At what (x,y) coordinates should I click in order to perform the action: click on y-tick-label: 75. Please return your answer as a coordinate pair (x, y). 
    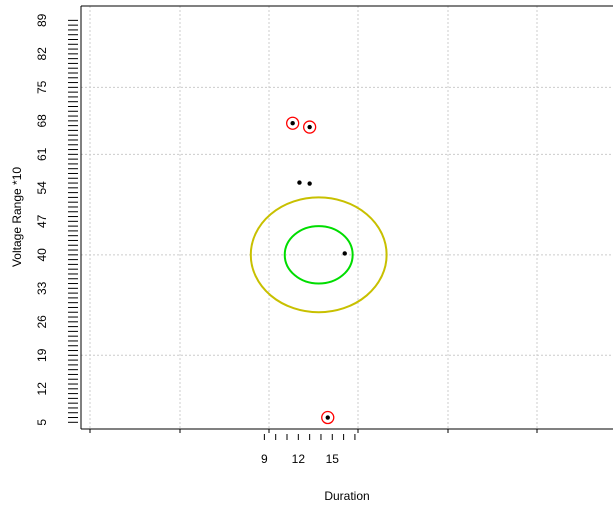
    Looking at the image, I should click on (42, 87).